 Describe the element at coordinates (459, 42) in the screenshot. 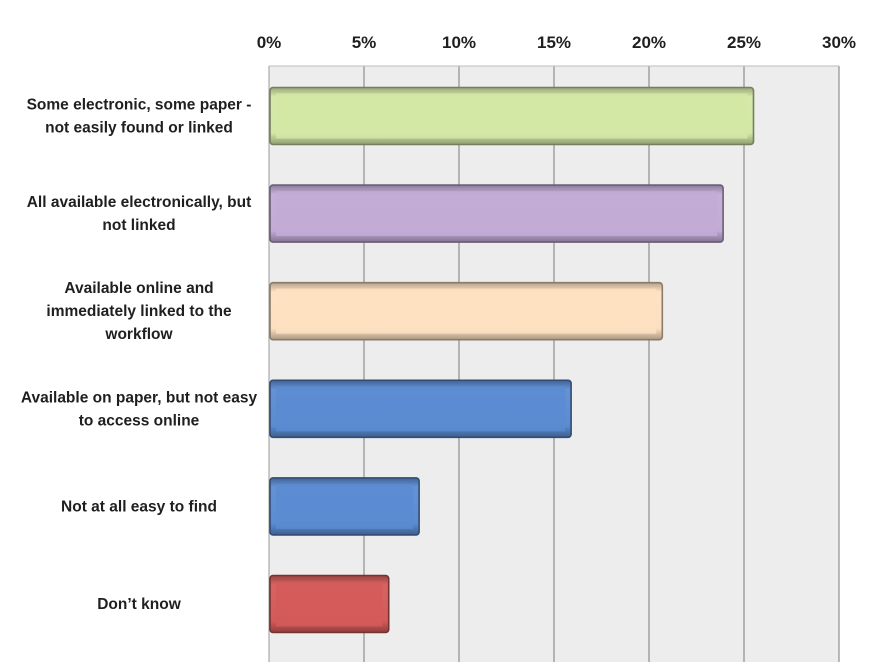

I see `x-tick-label: 10%` at that location.